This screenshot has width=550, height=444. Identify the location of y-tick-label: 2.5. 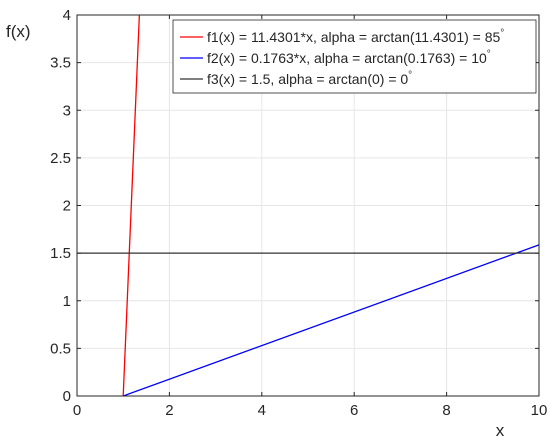
(60, 158).